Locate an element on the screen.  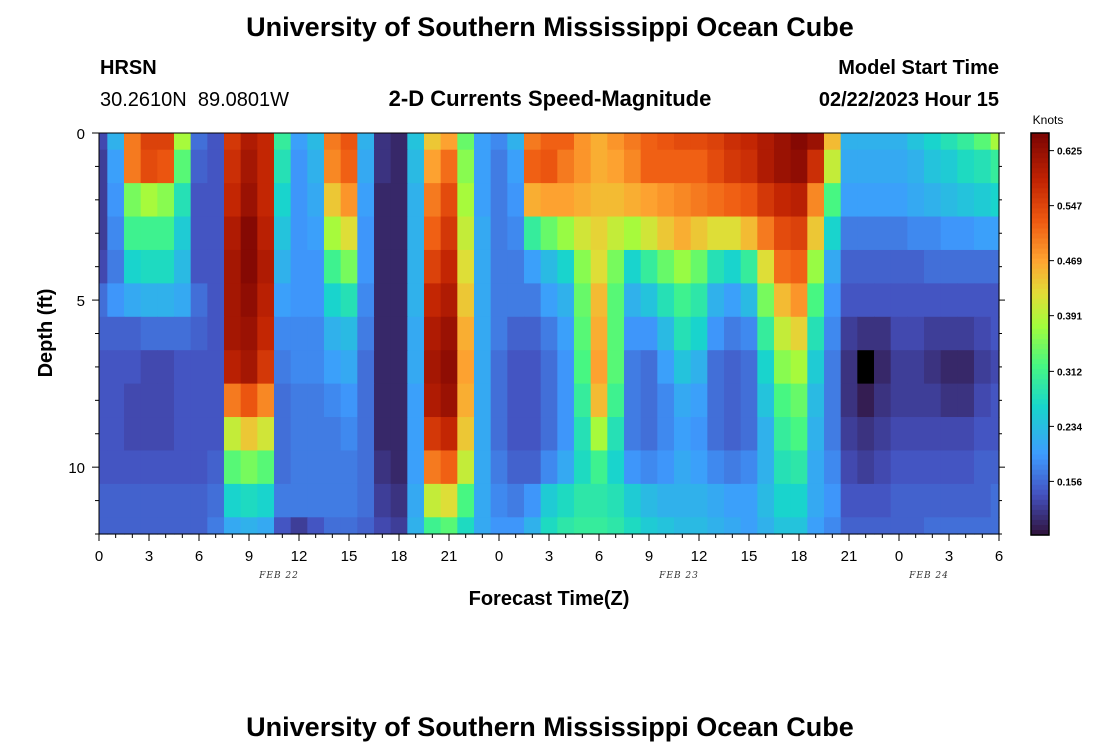
date-label: FEB 24 is located at coordinates (928, 576).